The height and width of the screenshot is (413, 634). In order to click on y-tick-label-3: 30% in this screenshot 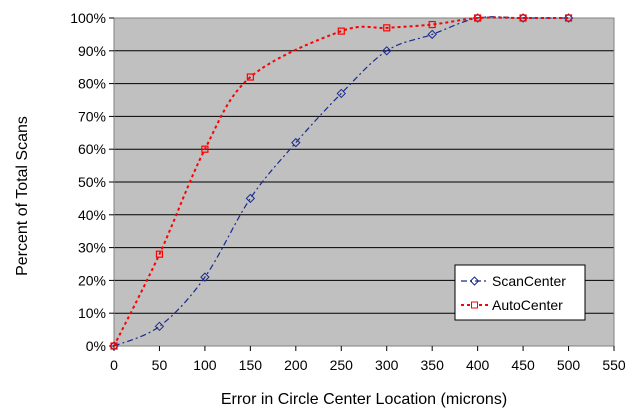, I will do `click(92, 248)`.